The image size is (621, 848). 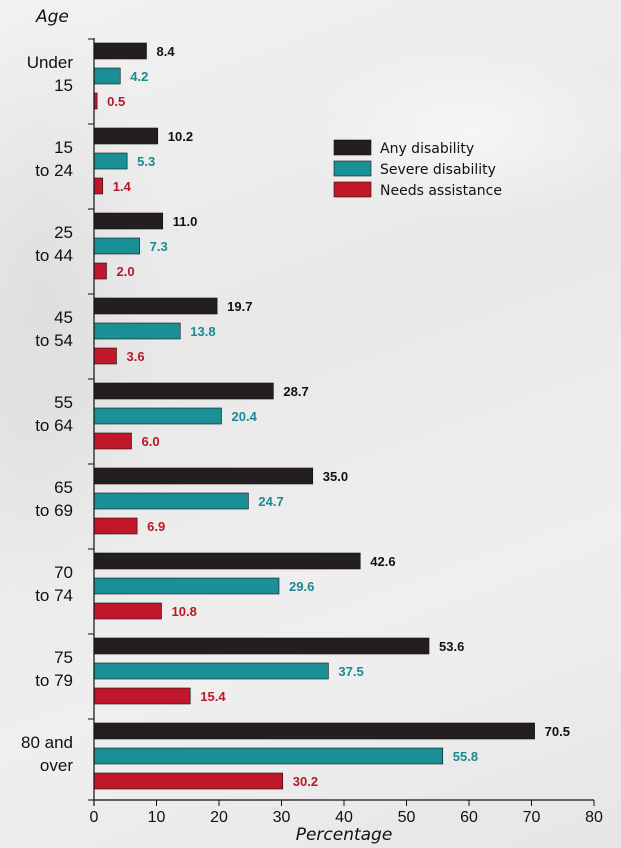 I want to click on x-tick-label: 50, so click(x=407, y=817).